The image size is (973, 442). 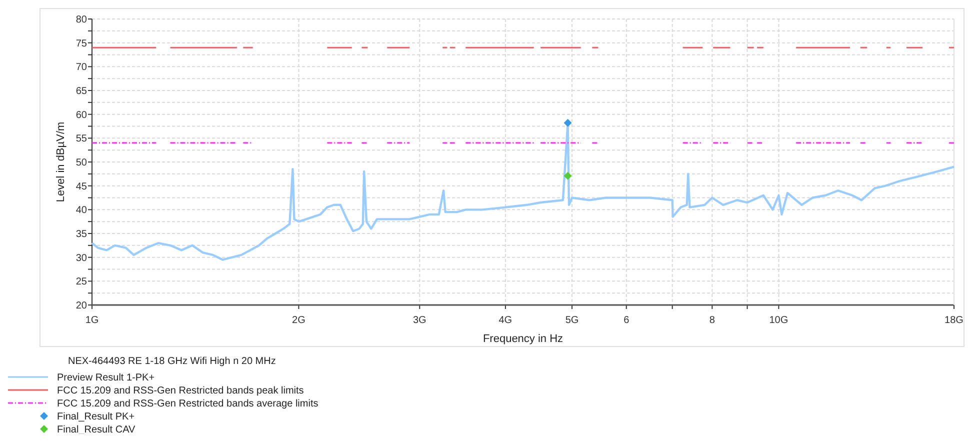 I want to click on legend-label: FCC 15.209 and RSS-Gen Restricted bands peak limits, so click(x=180, y=391).